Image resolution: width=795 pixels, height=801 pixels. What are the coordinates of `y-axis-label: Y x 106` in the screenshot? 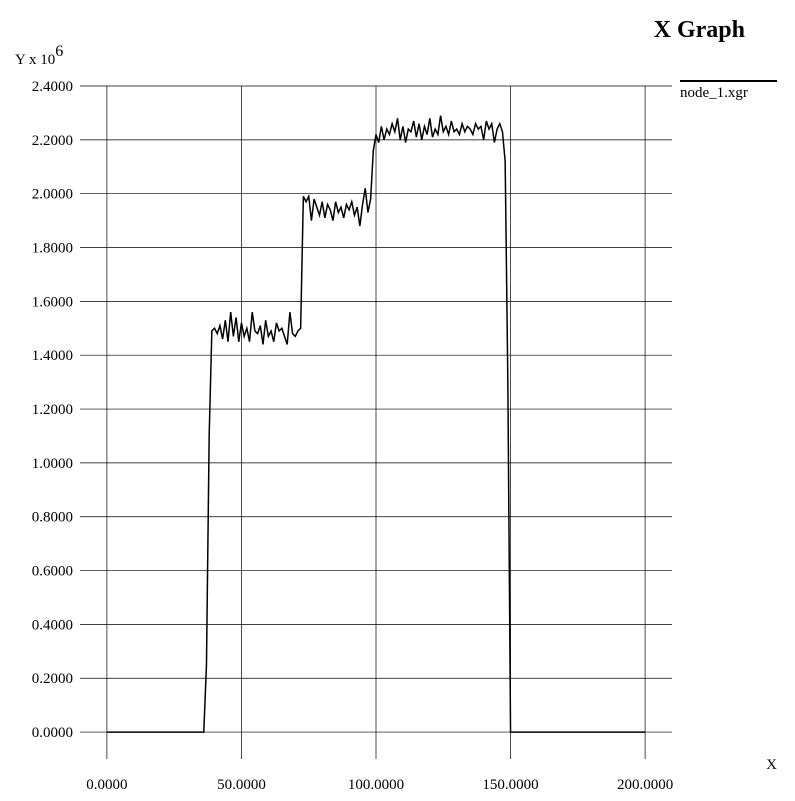 It's located at (39, 55).